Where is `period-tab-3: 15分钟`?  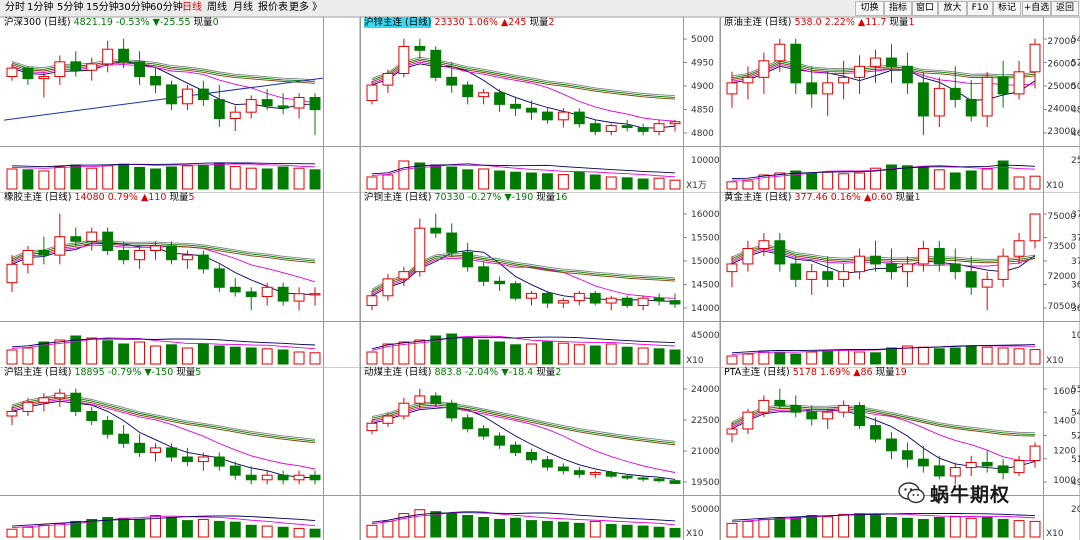 period-tab-3: 15分钟 is located at coordinates (102, 7).